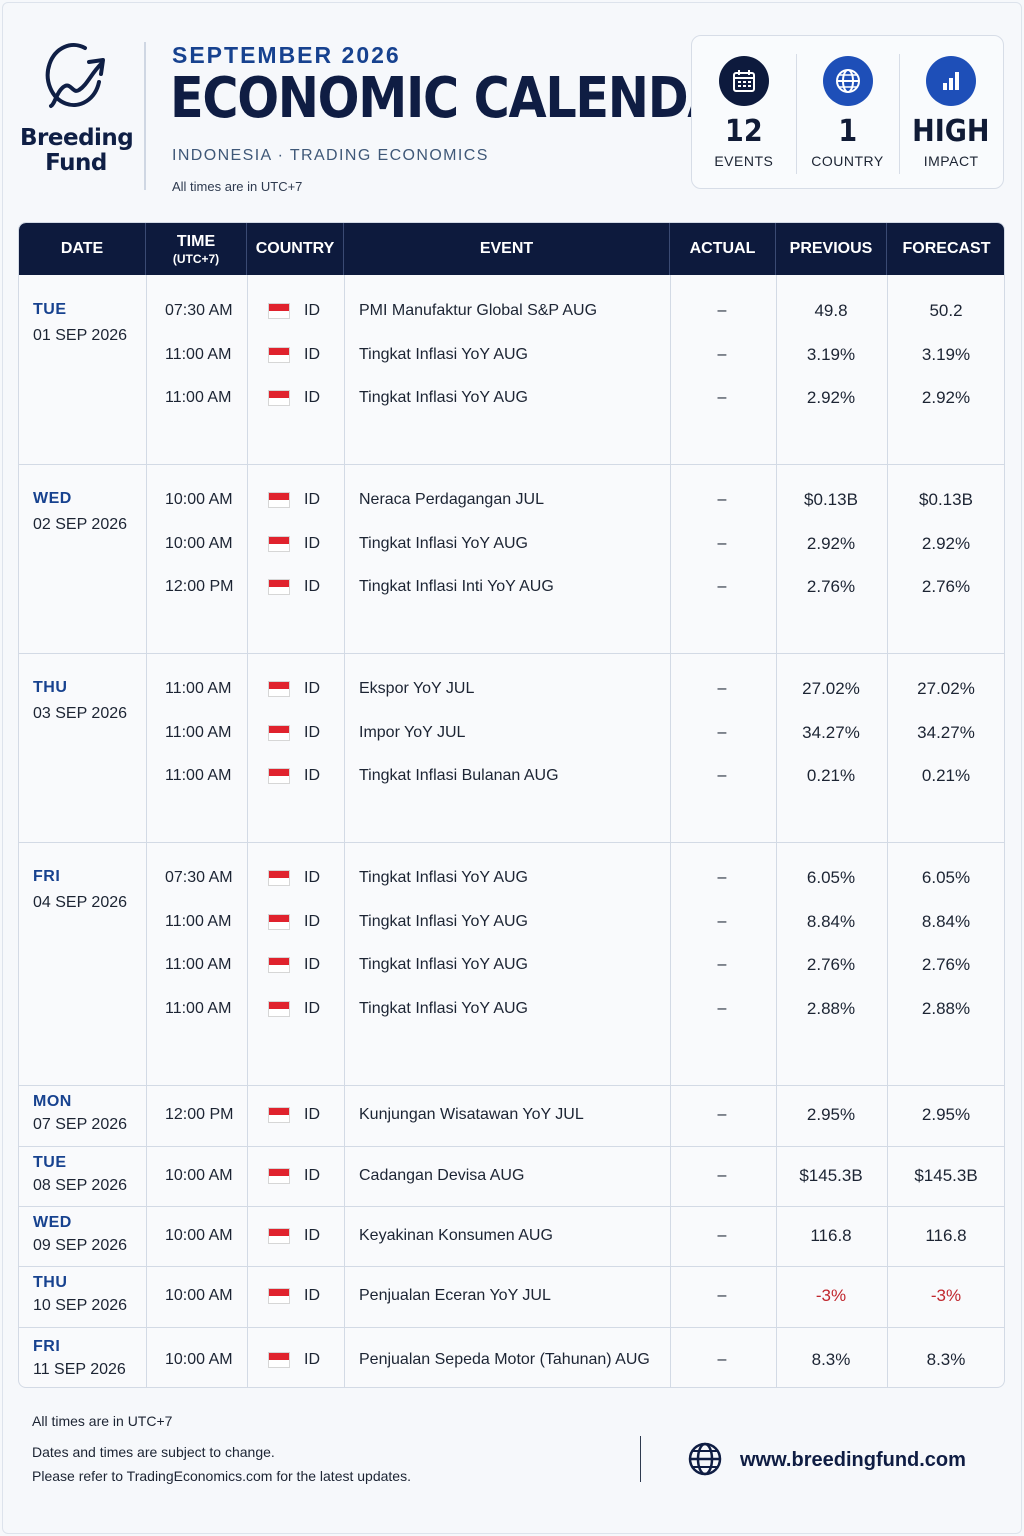 Image resolution: width=1024 pixels, height=1536 pixels. I want to click on previous-value: -3%, so click(831, 1295).